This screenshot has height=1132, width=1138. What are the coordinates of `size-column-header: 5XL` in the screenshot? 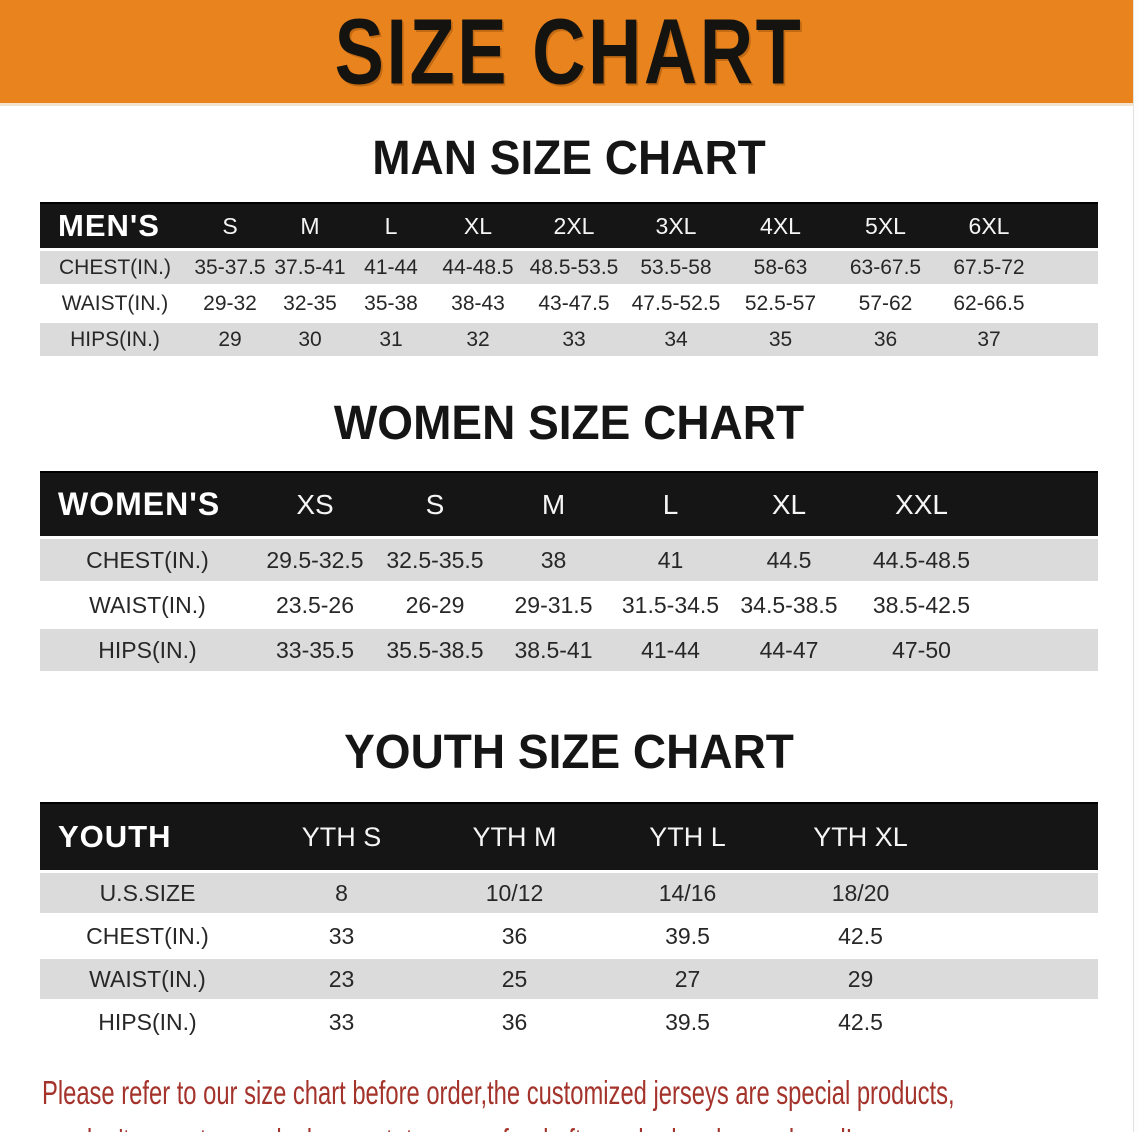 It's located at (885, 226).